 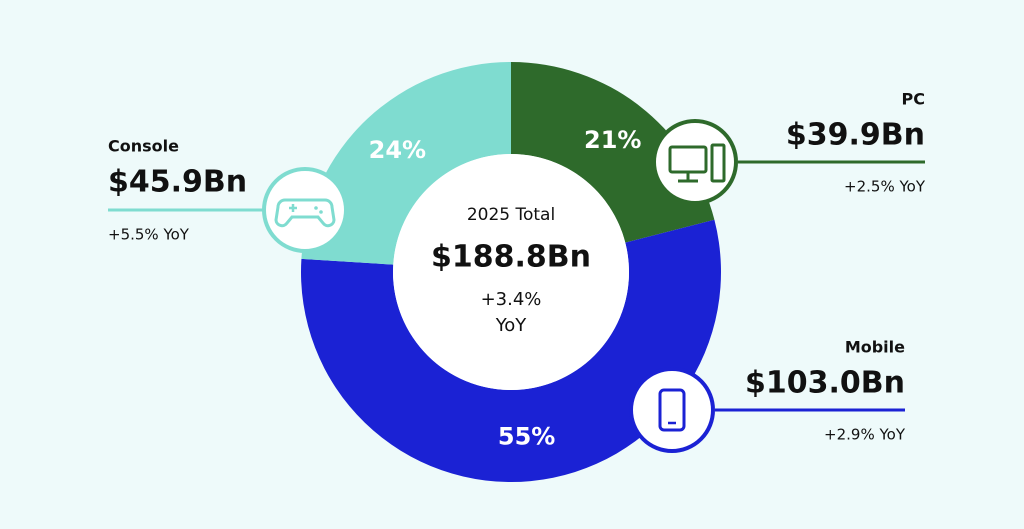 What do you see at coordinates (875, 347) in the screenshot?
I see `category-name: Mobile` at bounding box center [875, 347].